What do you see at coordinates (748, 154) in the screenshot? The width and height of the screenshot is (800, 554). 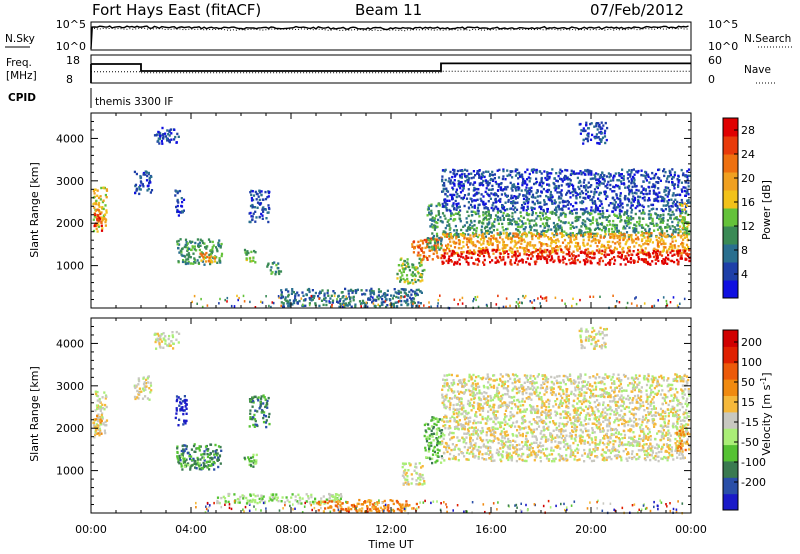 I see `colorbar-tick-label: 24` at bounding box center [748, 154].